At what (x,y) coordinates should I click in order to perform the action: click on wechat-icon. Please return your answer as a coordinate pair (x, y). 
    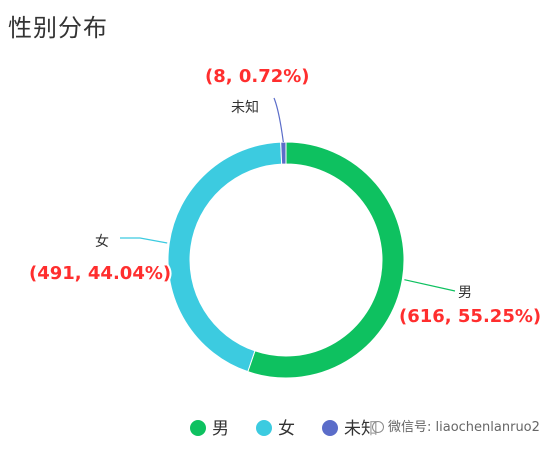
    Looking at the image, I should click on (378, 427).